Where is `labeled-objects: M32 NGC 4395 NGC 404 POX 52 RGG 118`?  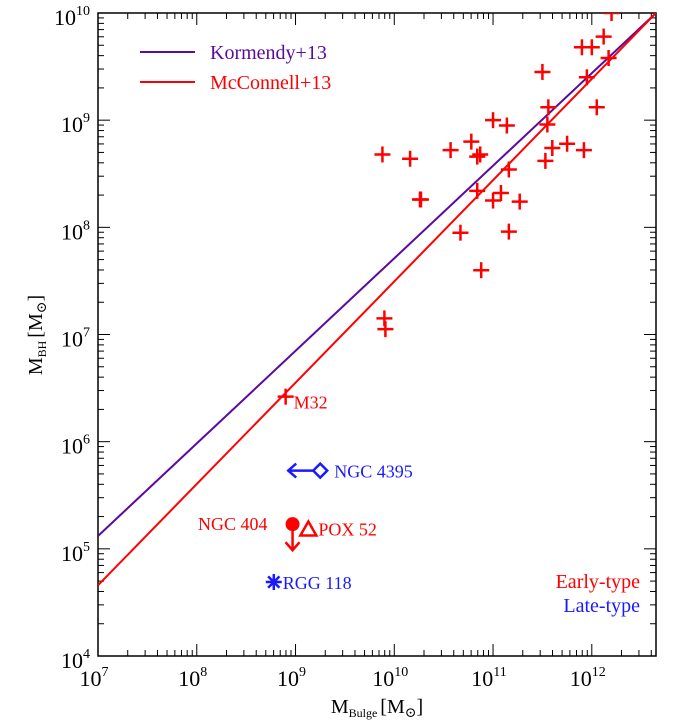 labeled-objects: M32 NGC 4395 NGC 404 POX 52 RGG 118 is located at coordinates (305, 490).